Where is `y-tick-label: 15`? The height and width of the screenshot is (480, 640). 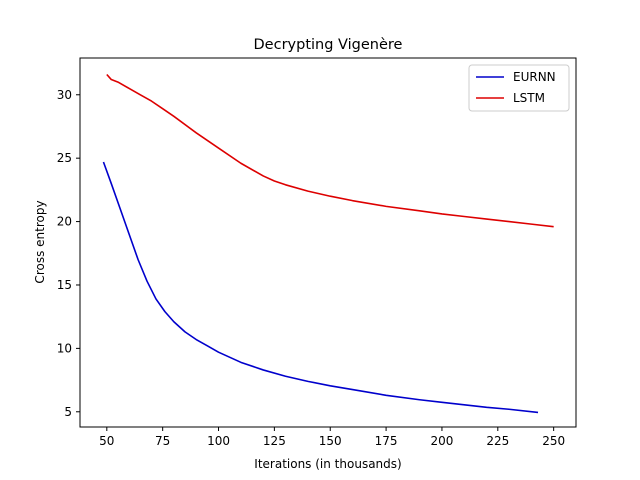 y-tick-label: 15 is located at coordinates (64, 285).